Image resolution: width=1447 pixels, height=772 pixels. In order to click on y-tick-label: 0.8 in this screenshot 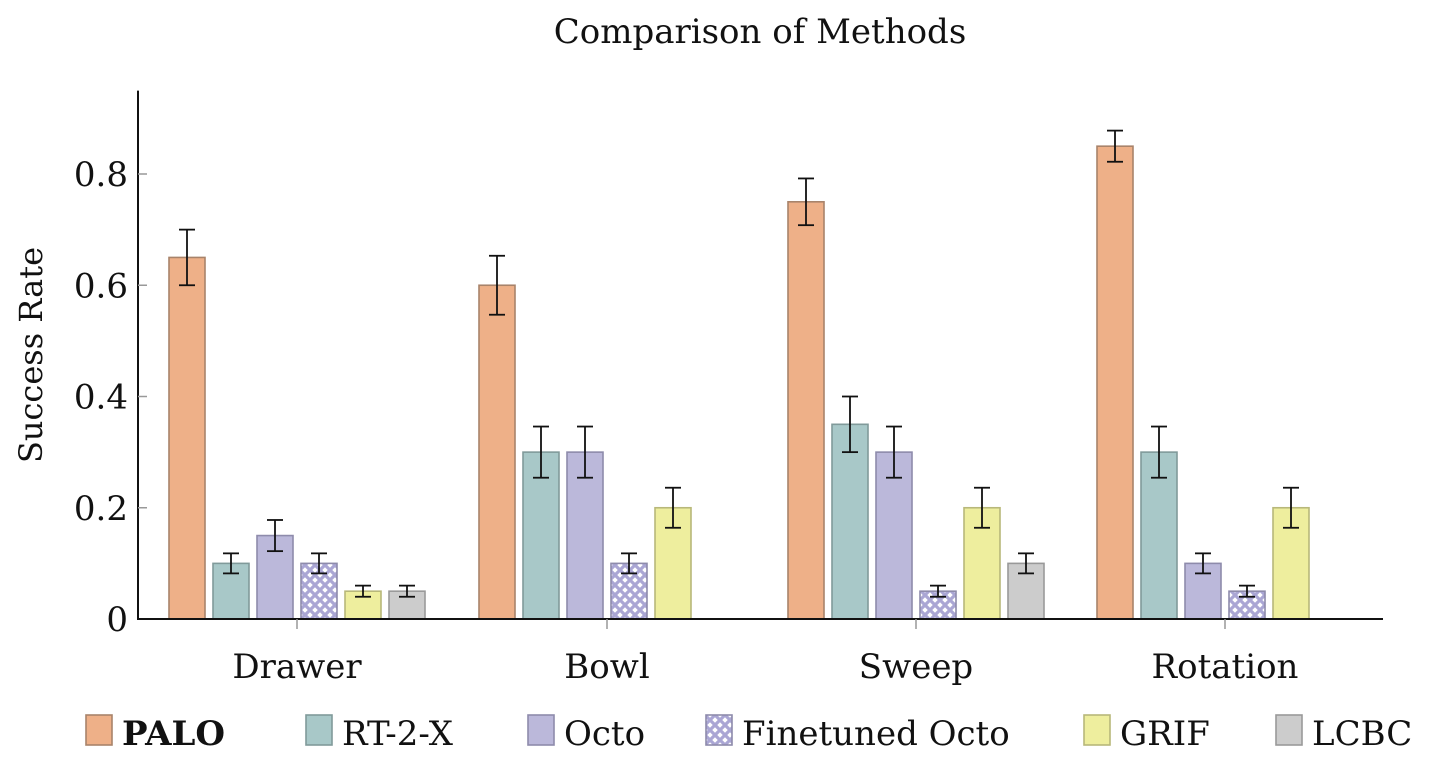, I will do `click(101, 175)`.